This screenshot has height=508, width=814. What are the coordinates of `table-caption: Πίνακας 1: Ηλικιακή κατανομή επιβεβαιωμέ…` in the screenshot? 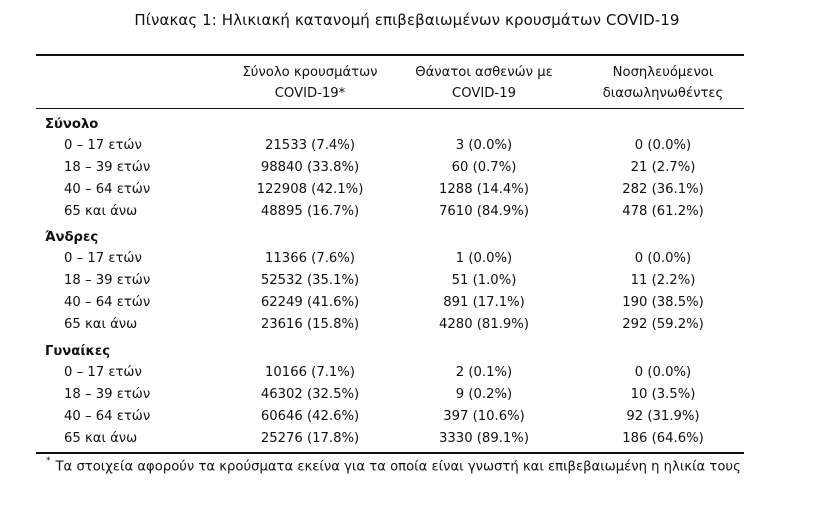 It's located at (407, 20).